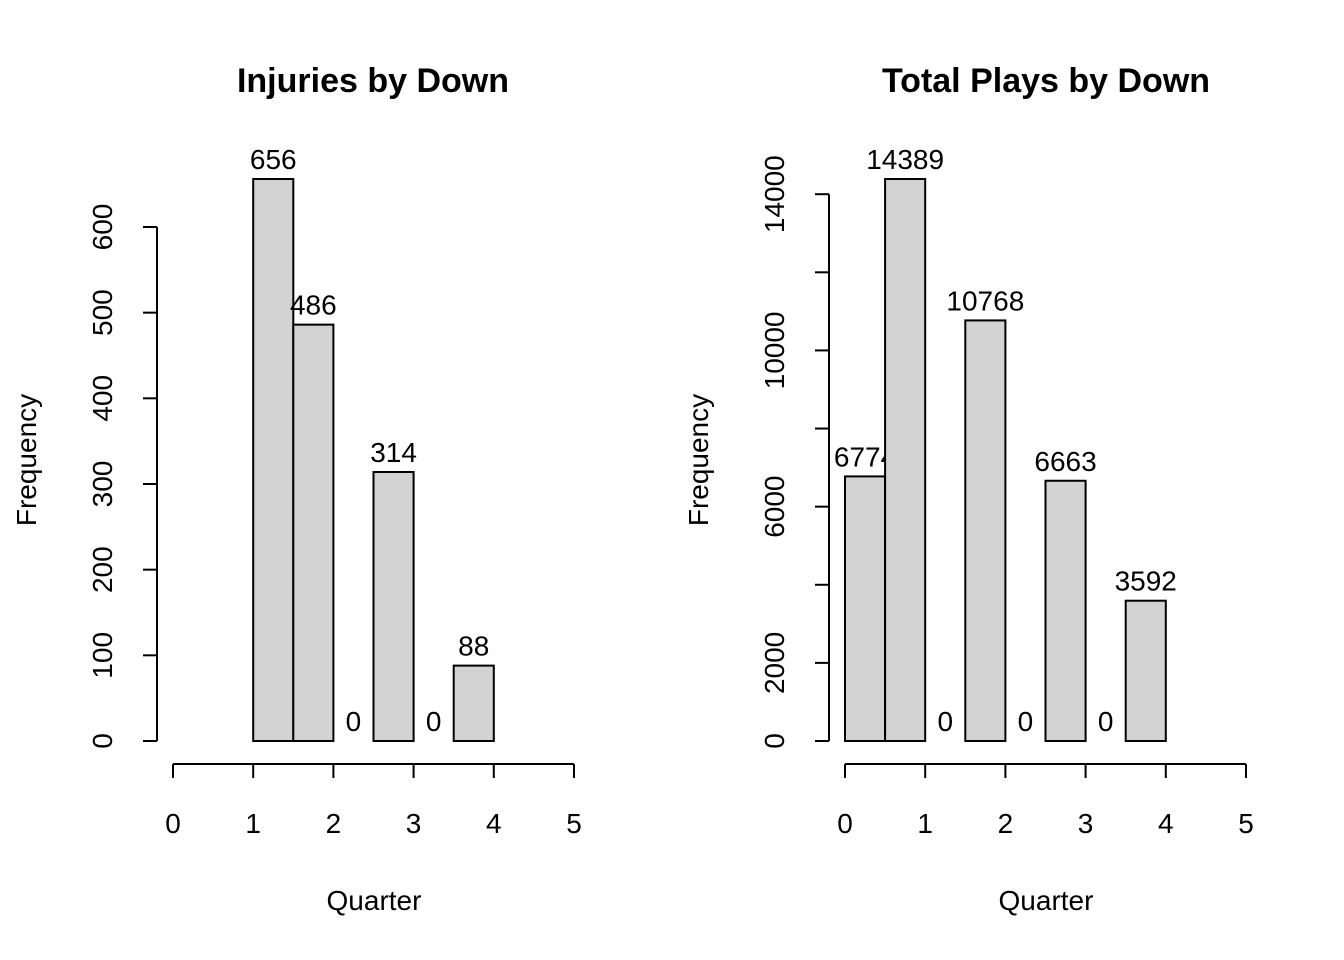 This screenshot has width=1344, height=960. What do you see at coordinates (1046, 81) in the screenshot?
I see `chart-title: Total Plays by Down` at bounding box center [1046, 81].